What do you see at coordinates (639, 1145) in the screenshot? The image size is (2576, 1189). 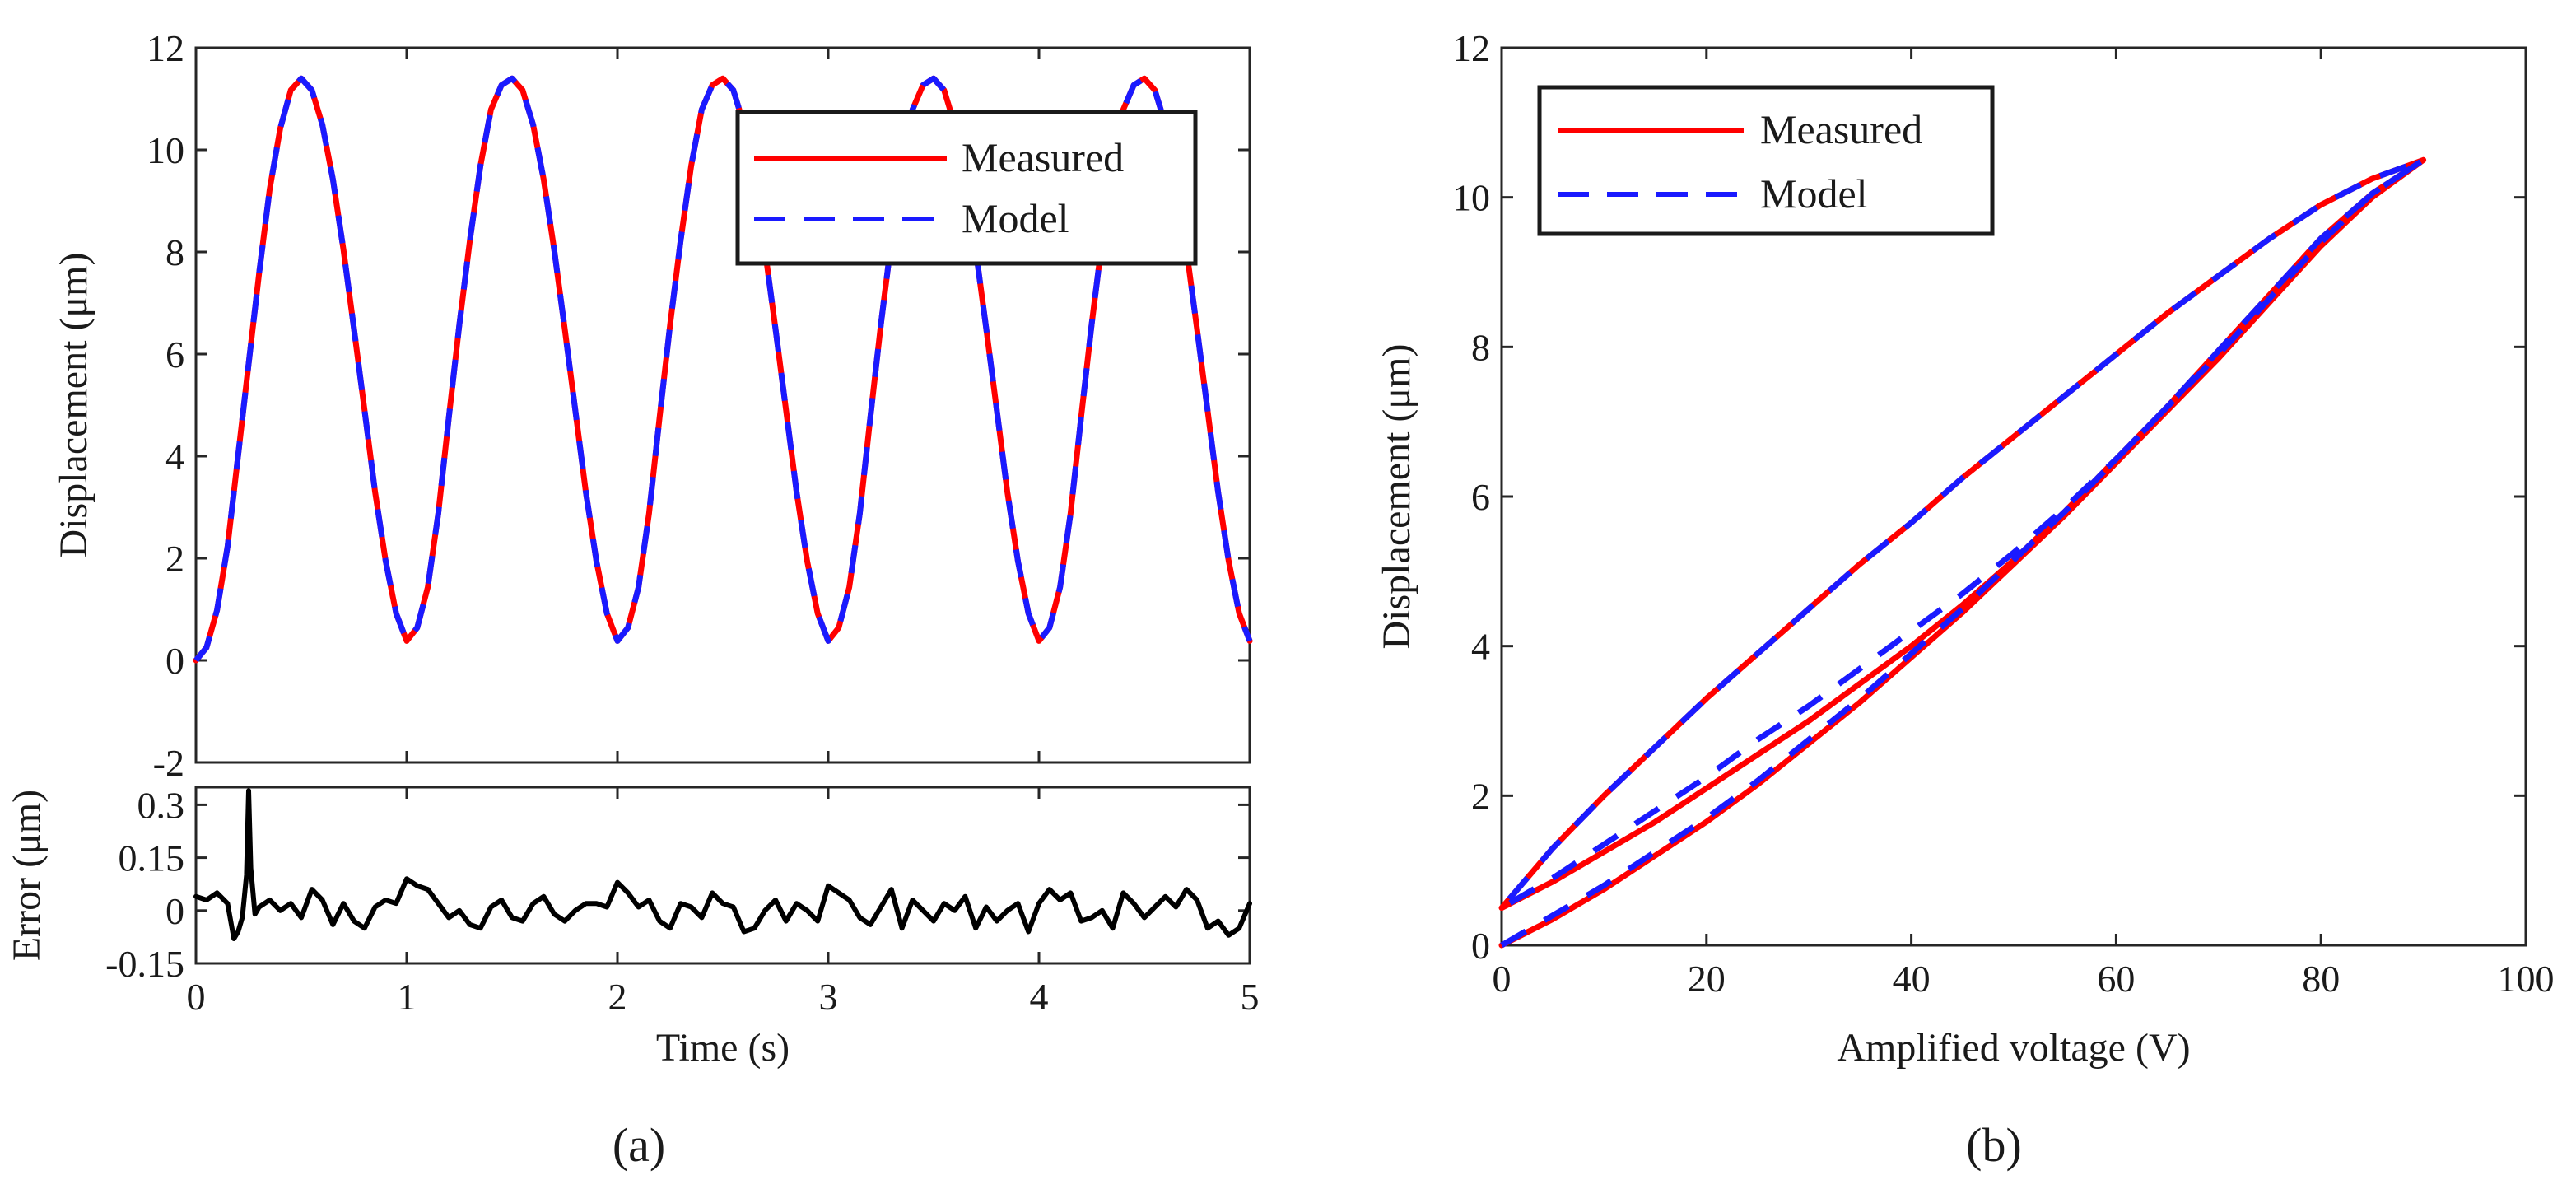 I see `panel-label-a: (a)` at bounding box center [639, 1145].